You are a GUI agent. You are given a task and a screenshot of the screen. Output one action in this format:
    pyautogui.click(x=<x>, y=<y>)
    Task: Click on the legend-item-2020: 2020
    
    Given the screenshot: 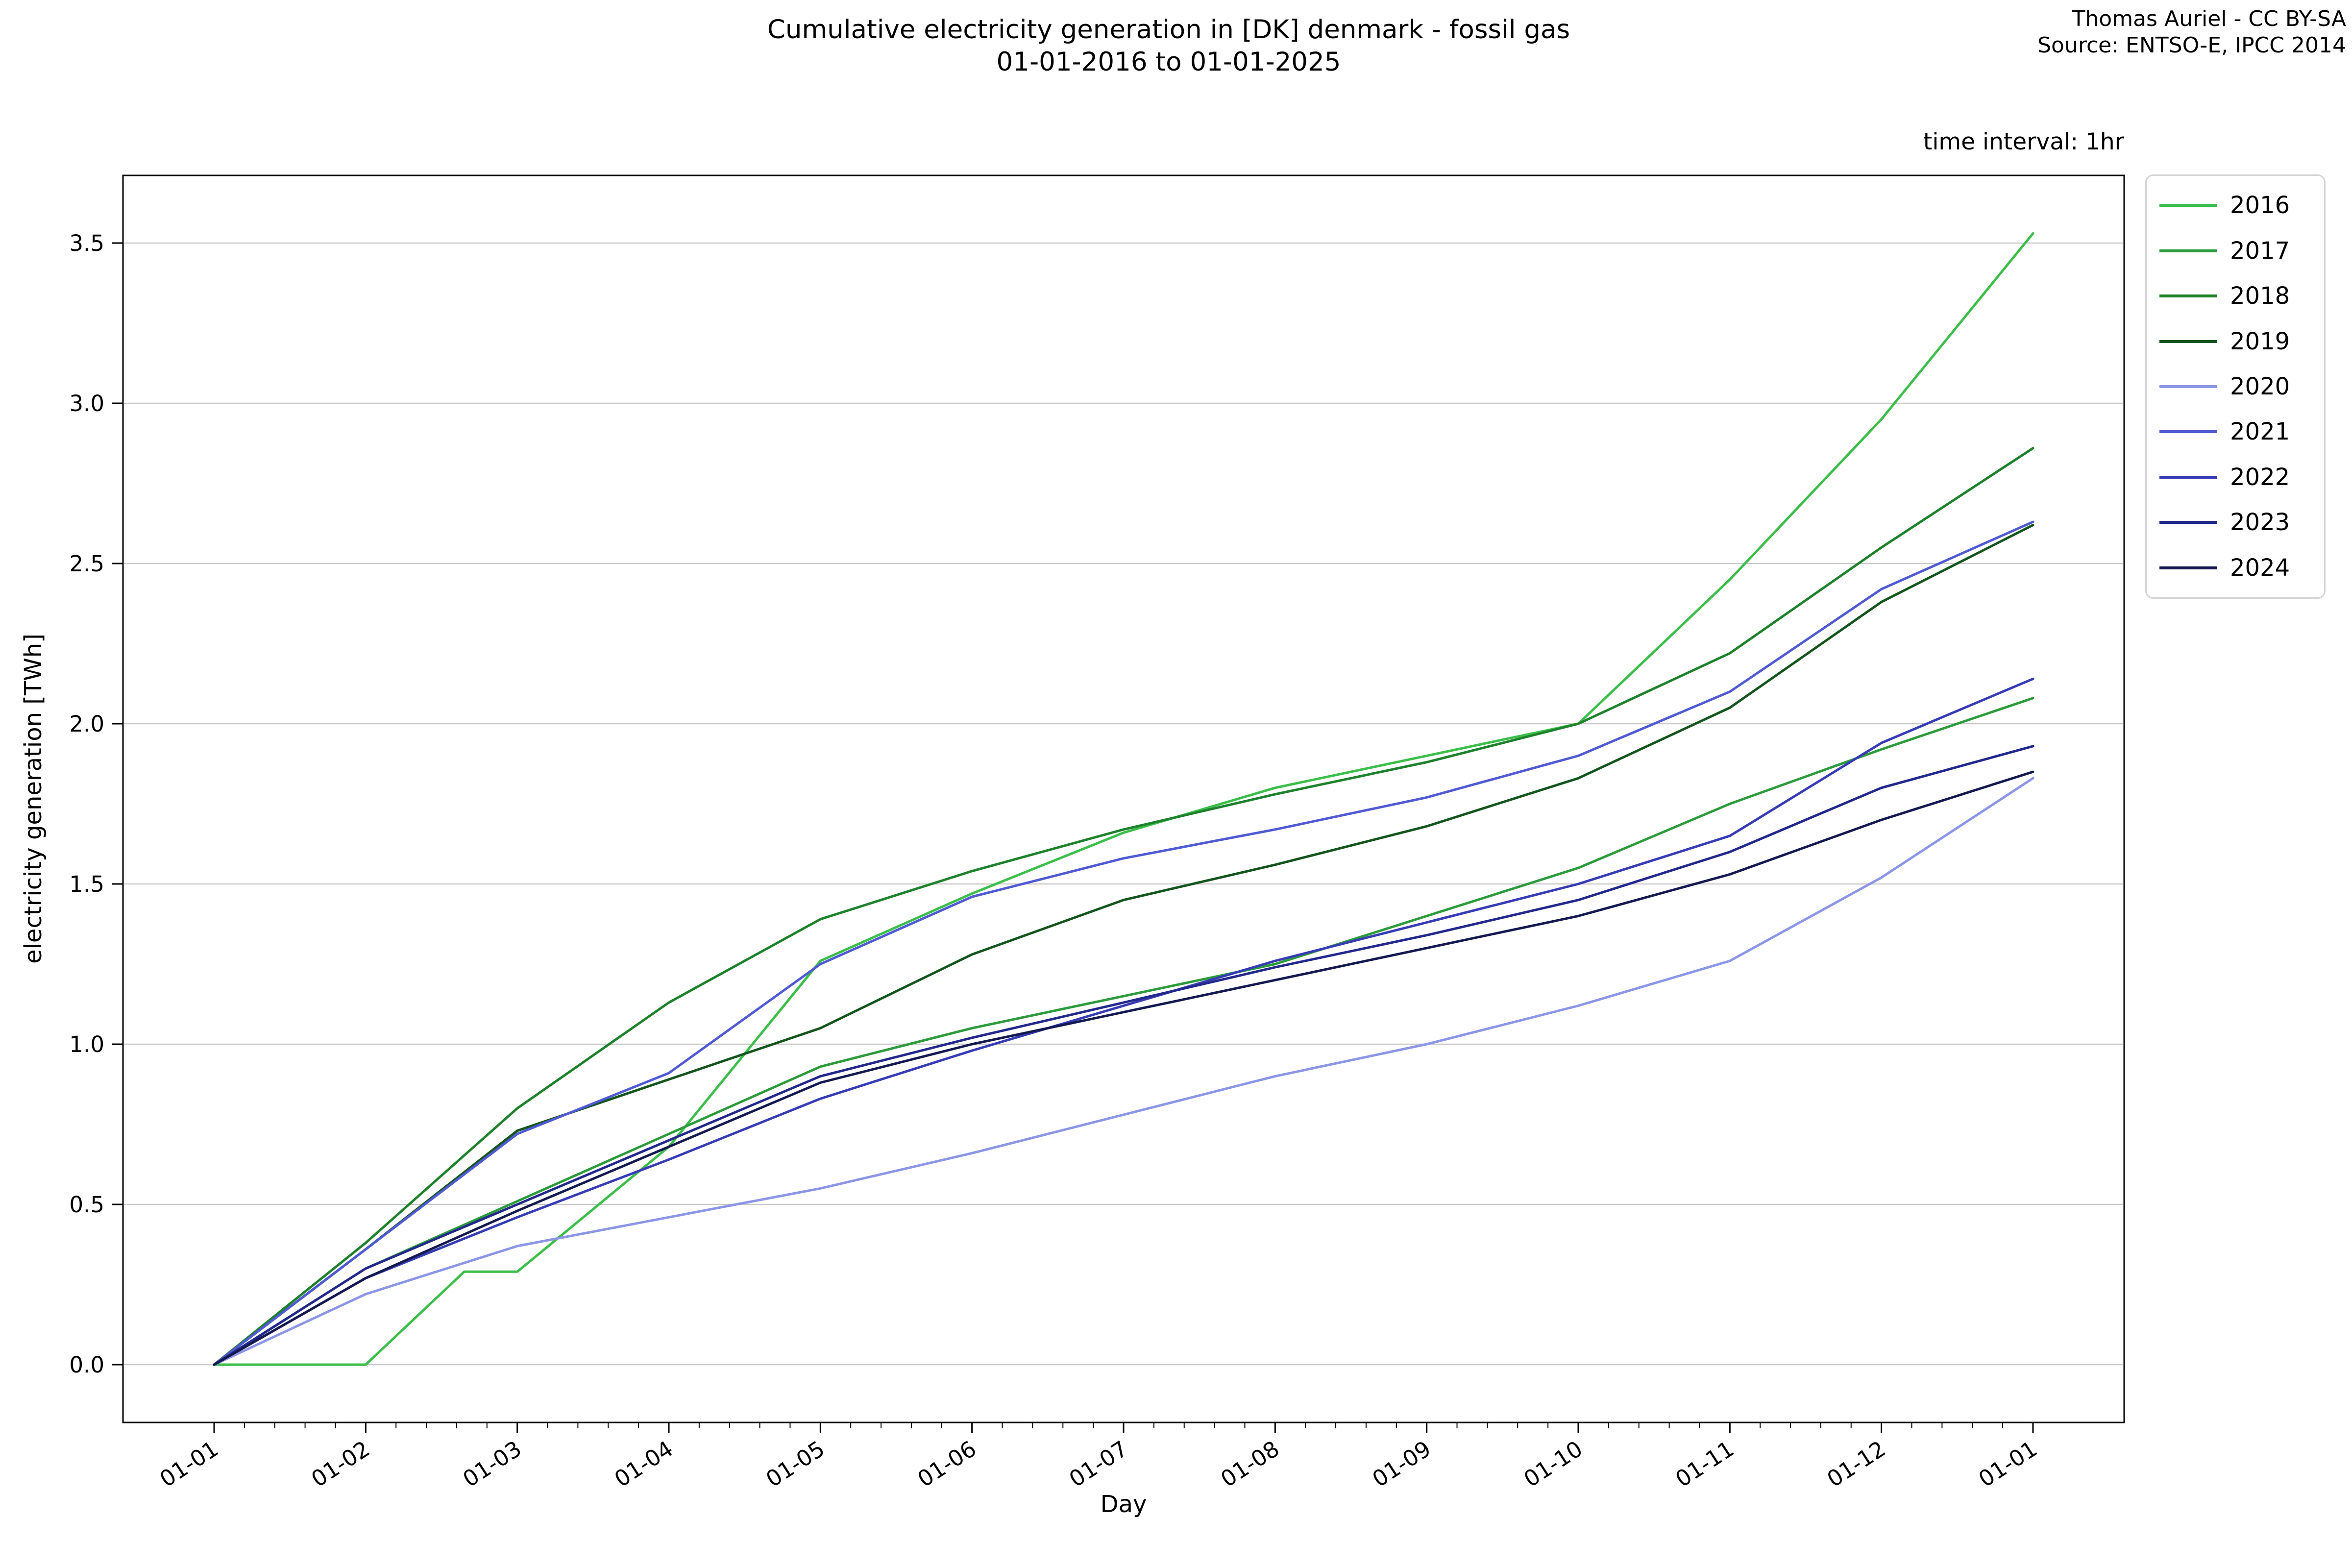 What is the action you would take?
    pyautogui.click(x=2235, y=386)
    